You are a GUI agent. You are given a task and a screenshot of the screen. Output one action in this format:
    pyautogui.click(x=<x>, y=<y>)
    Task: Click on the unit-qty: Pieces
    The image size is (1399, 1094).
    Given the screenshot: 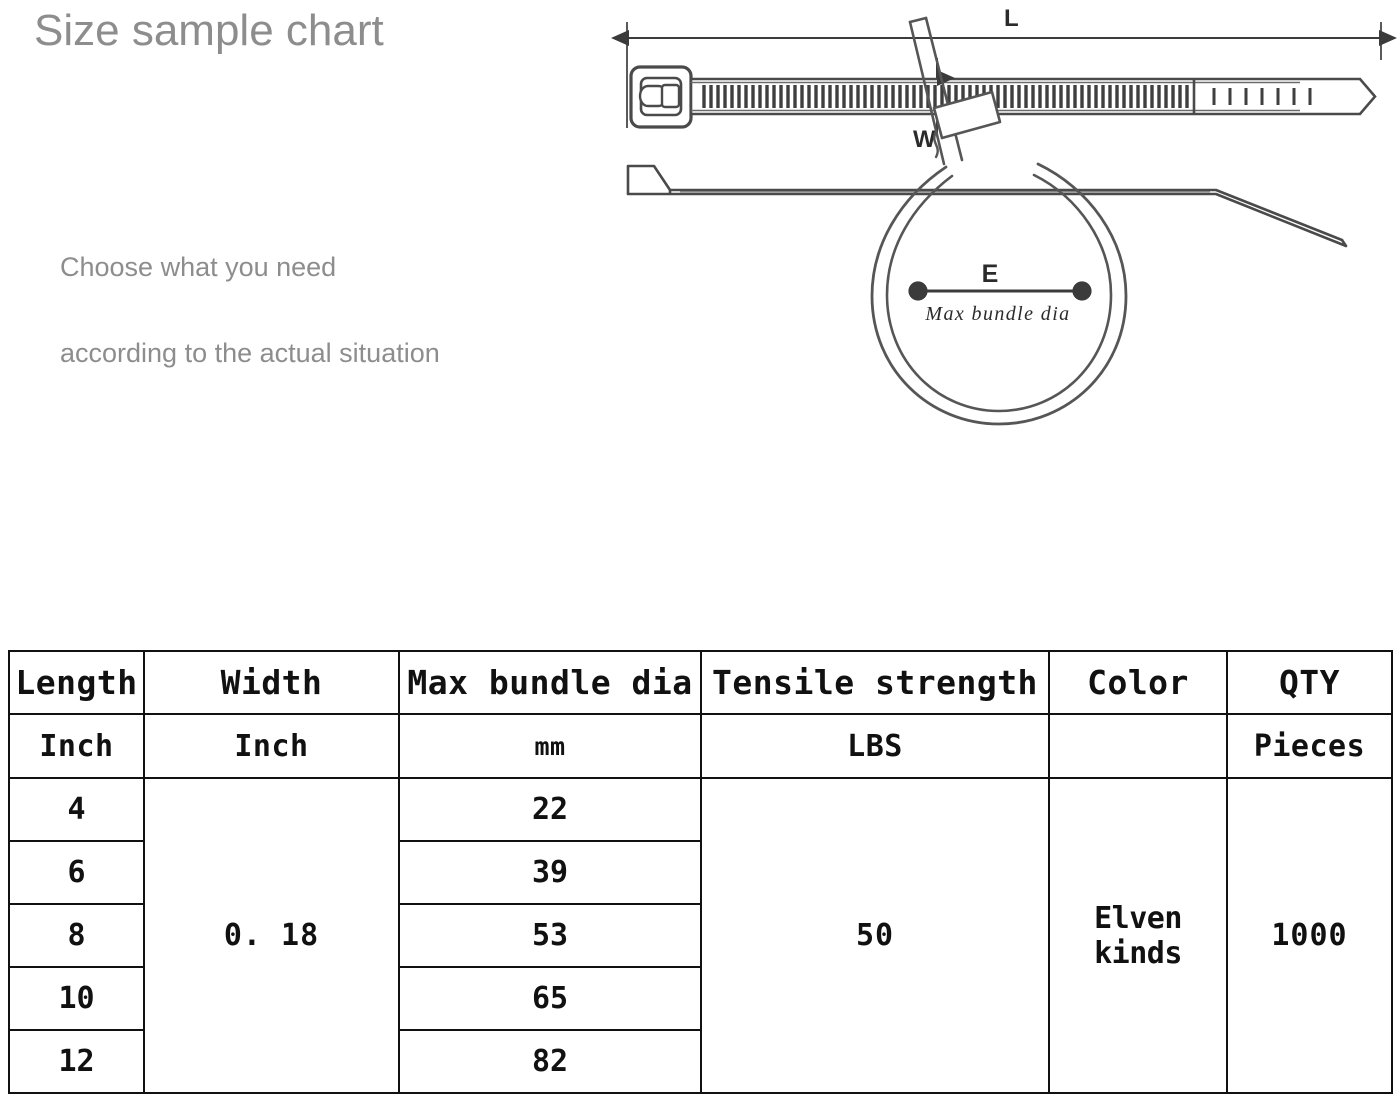 What is the action you would take?
    pyautogui.click(x=1309, y=746)
    